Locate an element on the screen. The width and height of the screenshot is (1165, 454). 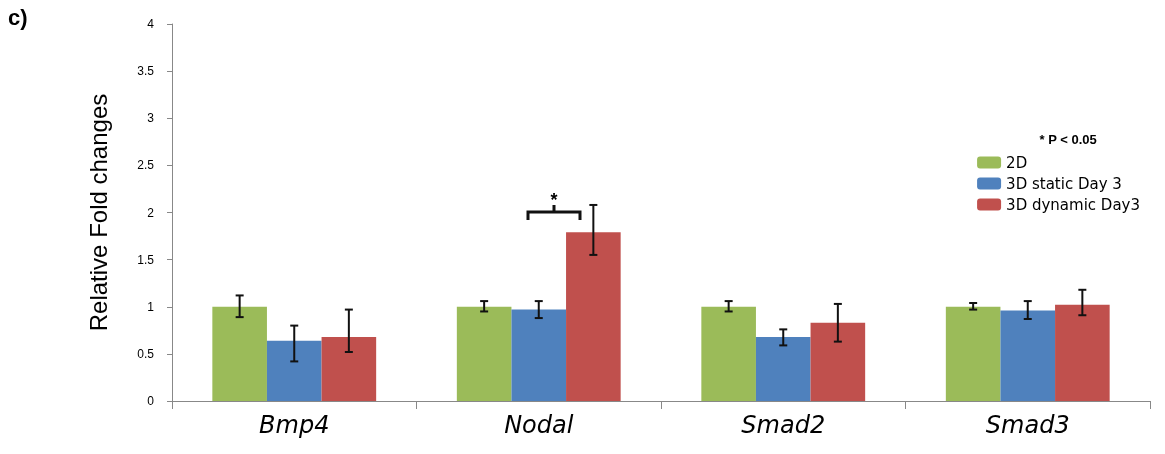
y-tick-label: 4 is located at coordinates (151, 24).